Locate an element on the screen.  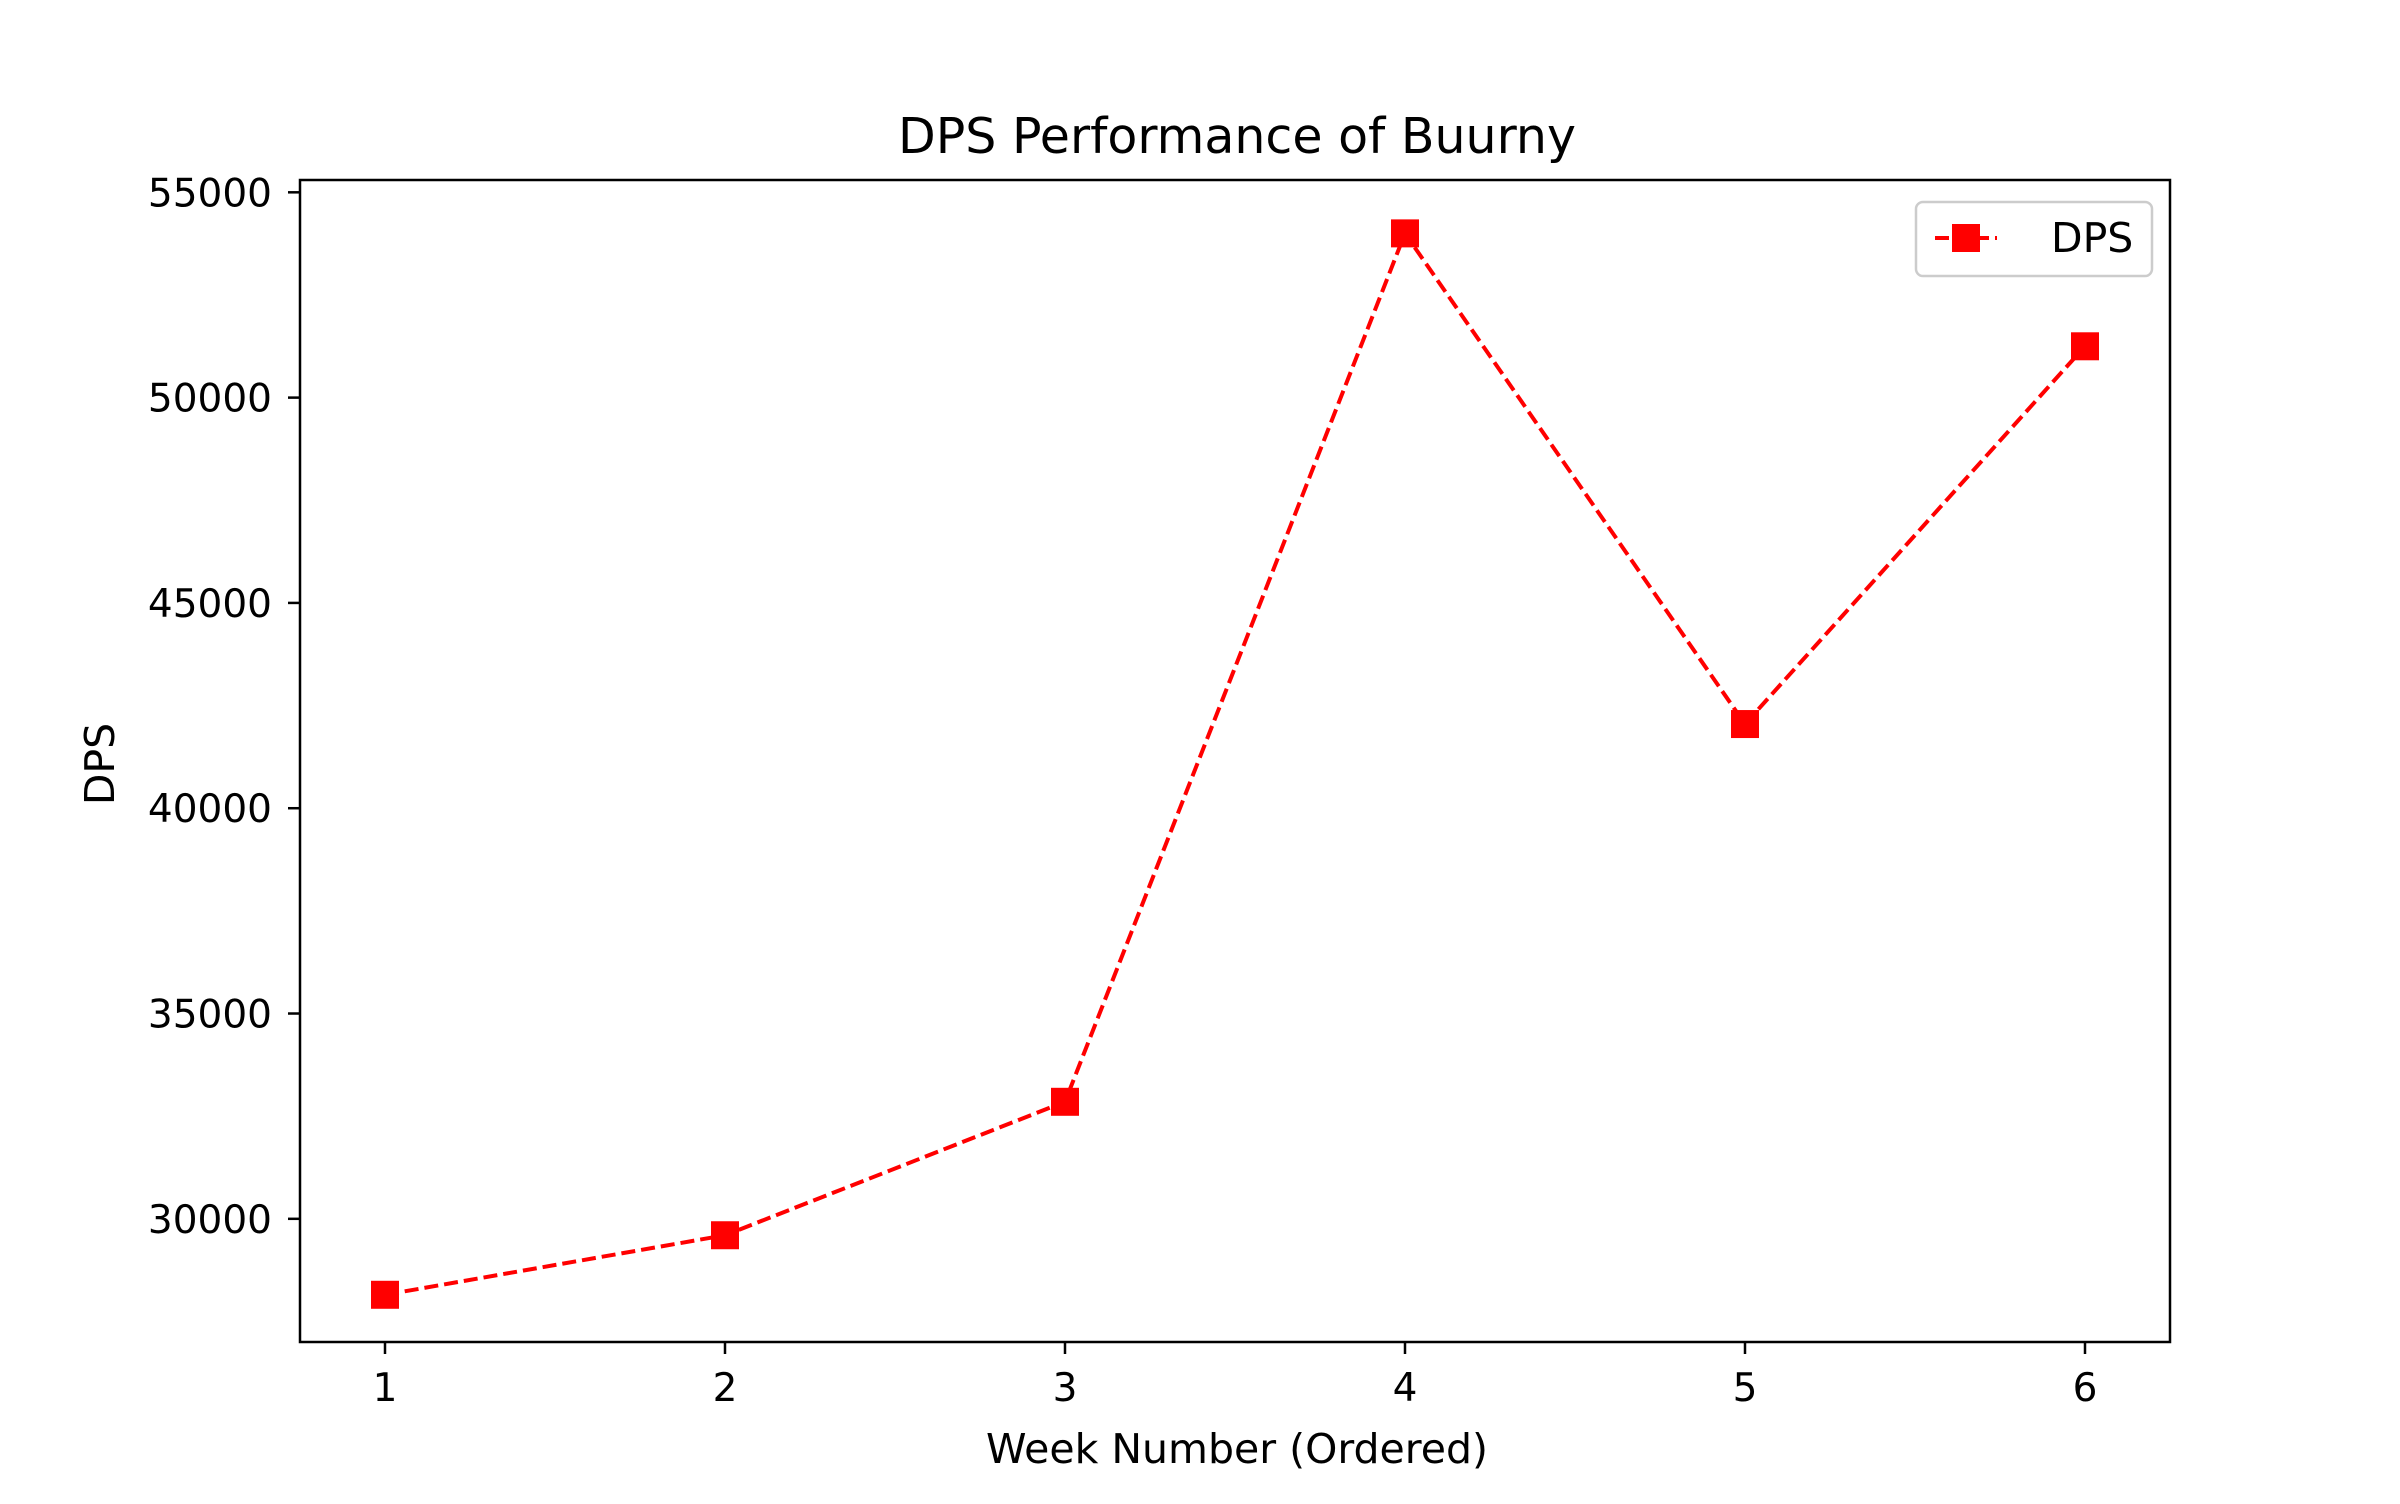
y-tick-label: 30000 is located at coordinates (210, 1220).